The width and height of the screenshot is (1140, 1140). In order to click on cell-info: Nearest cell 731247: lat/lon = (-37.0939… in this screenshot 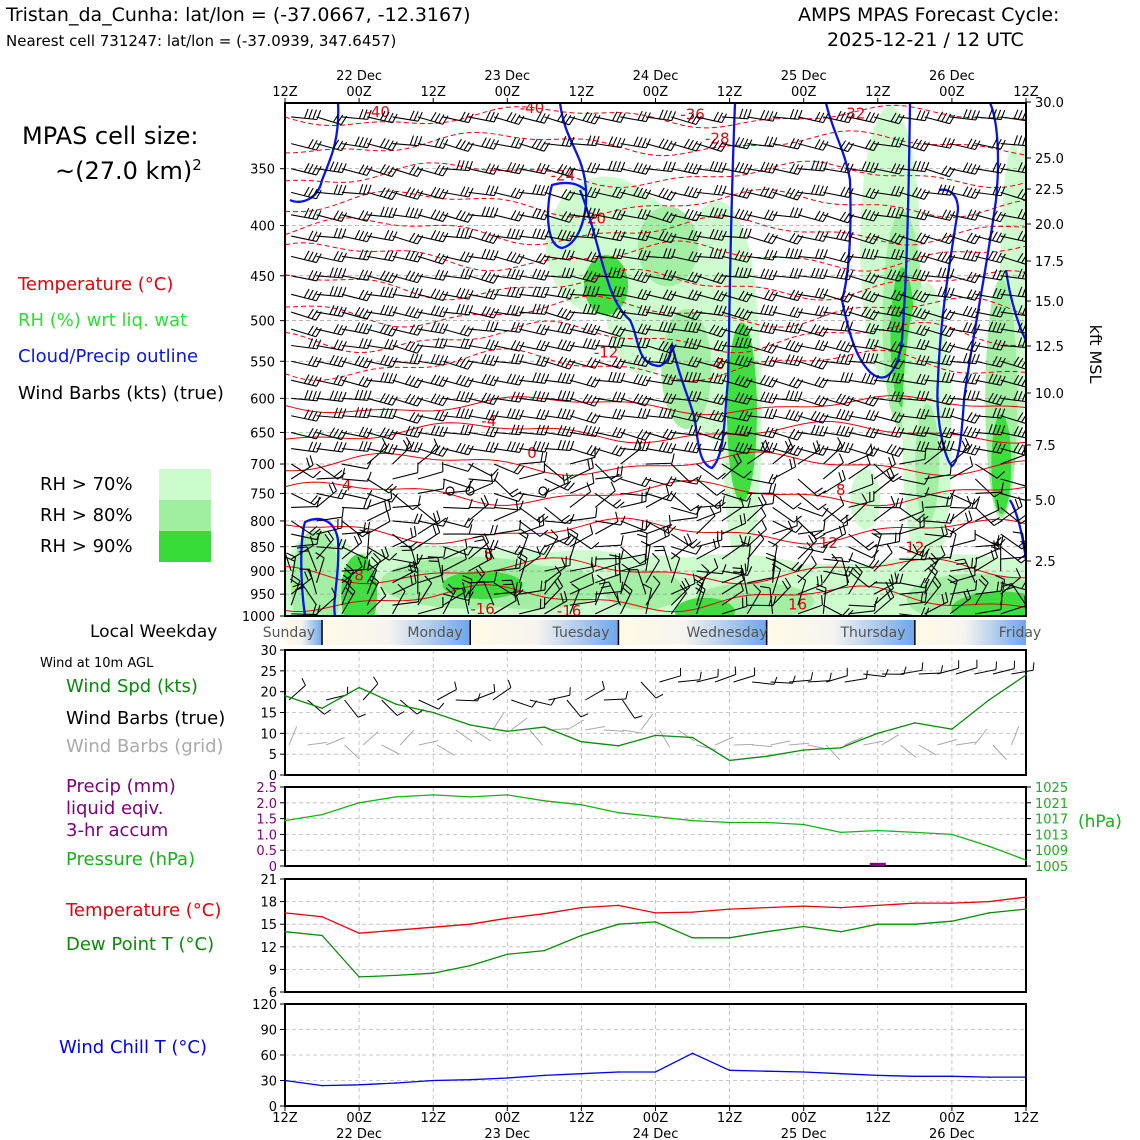, I will do `click(201, 41)`.